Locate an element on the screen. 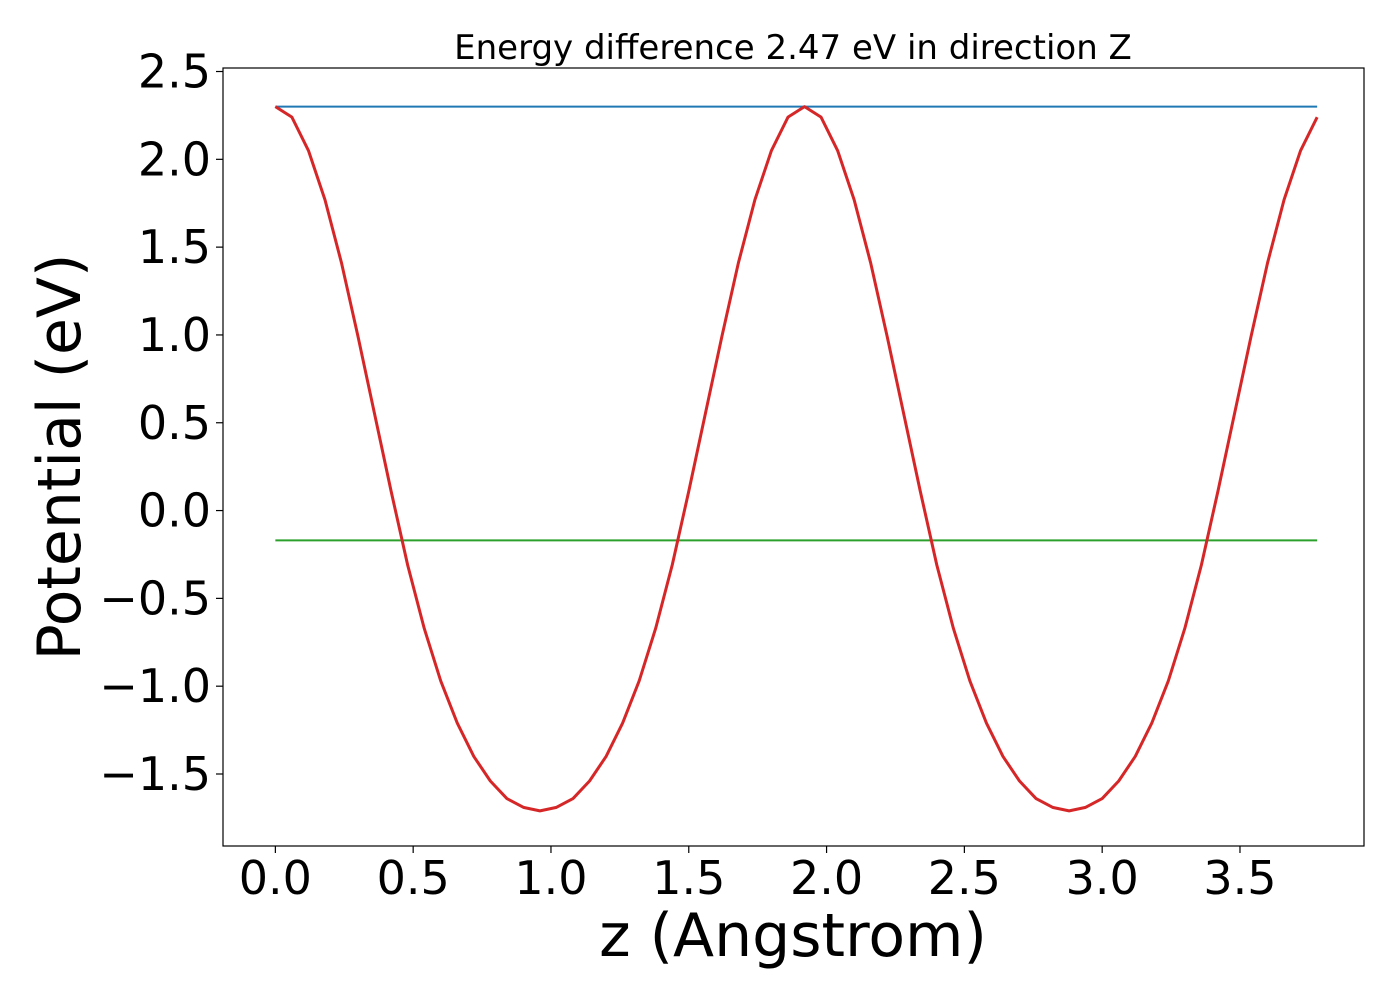 Image resolution: width=1400 pixels, height=1005 pixels. x-tick-label: 0.5 is located at coordinates (413, 878).